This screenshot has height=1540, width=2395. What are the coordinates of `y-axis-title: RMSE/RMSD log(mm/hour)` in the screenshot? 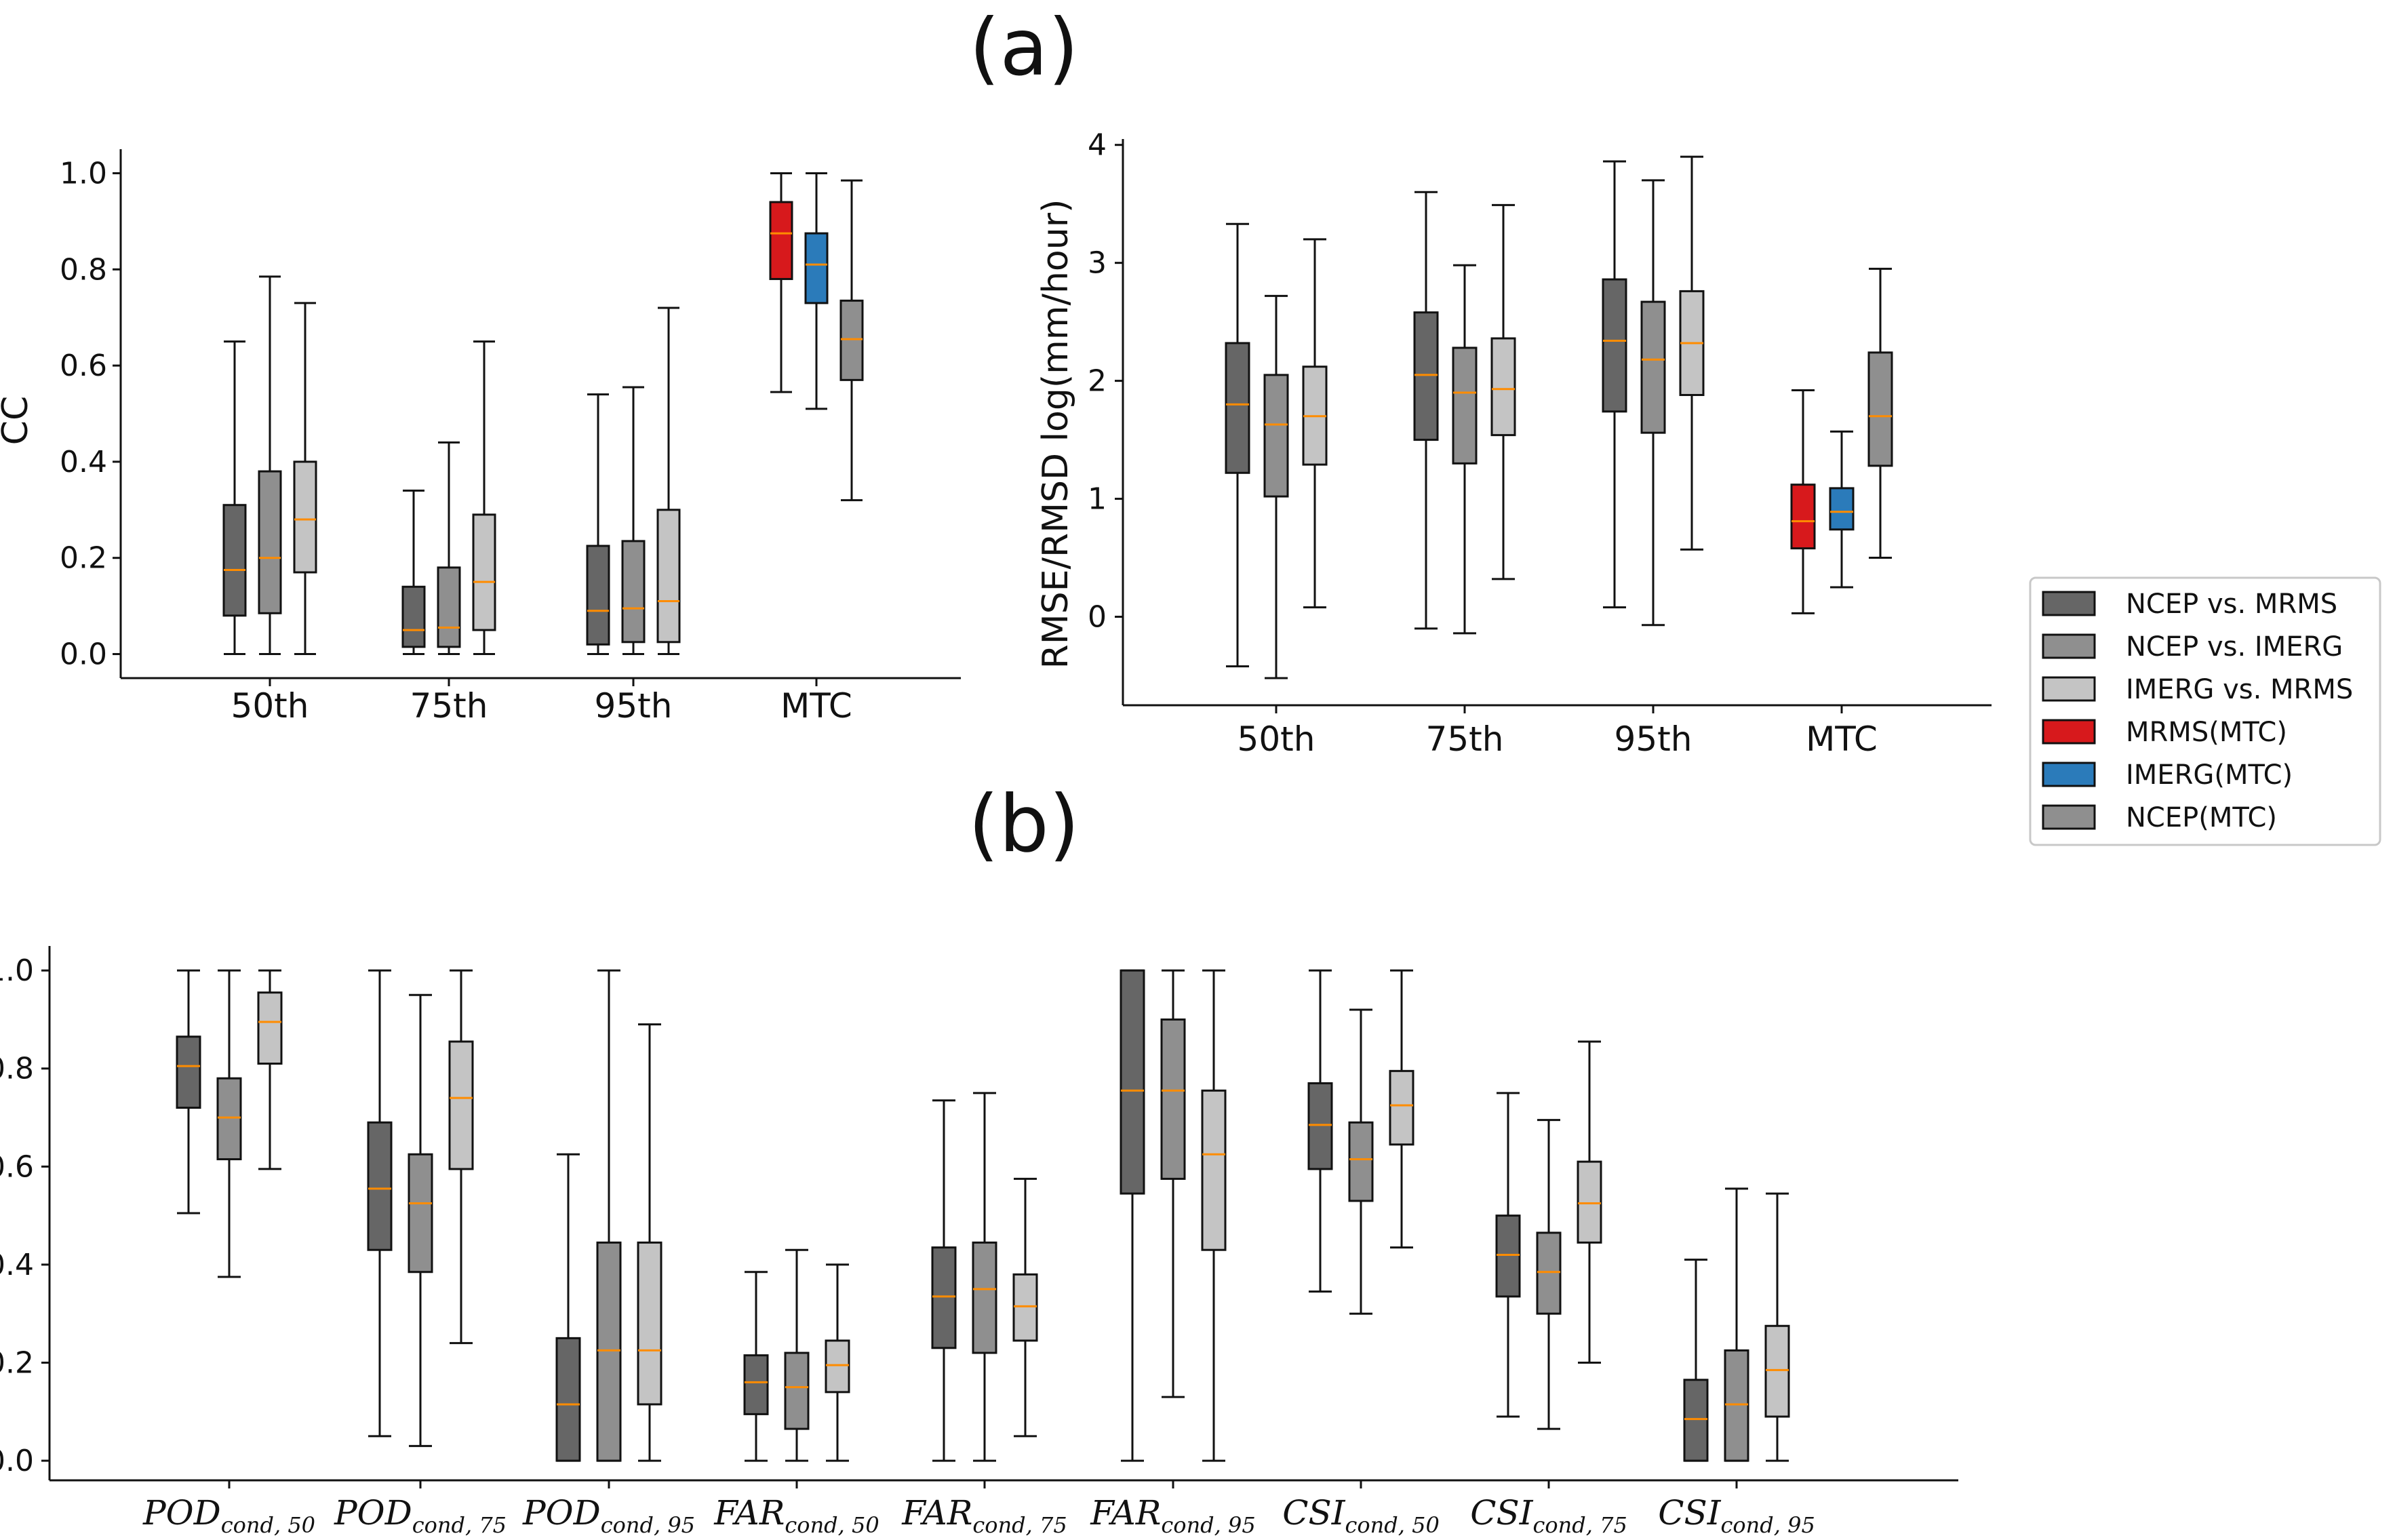 It's located at (1055, 434).